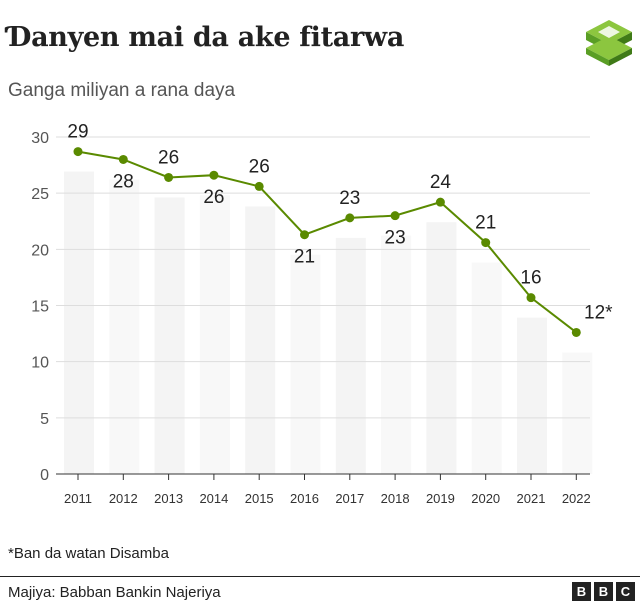 The height and width of the screenshot is (607, 640). What do you see at coordinates (531, 498) in the screenshot?
I see `x-tick-label: 2021` at bounding box center [531, 498].